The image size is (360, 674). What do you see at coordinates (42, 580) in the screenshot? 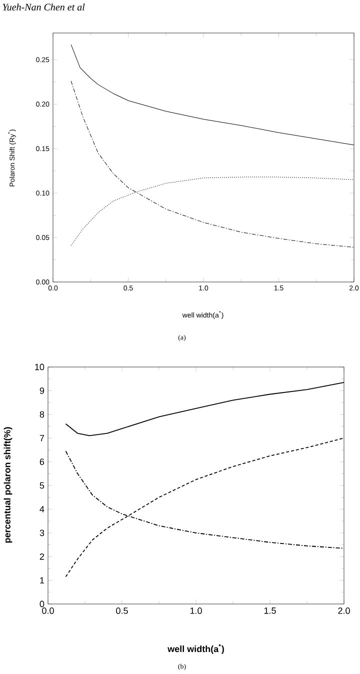
I see `y-tick-label: 1` at bounding box center [42, 580].